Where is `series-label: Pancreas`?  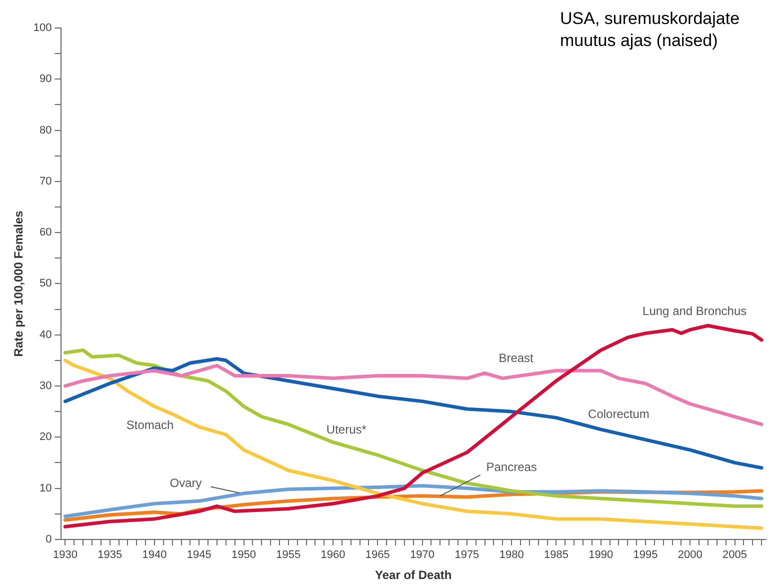 series-label: Pancreas is located at coordinates (511, 467).